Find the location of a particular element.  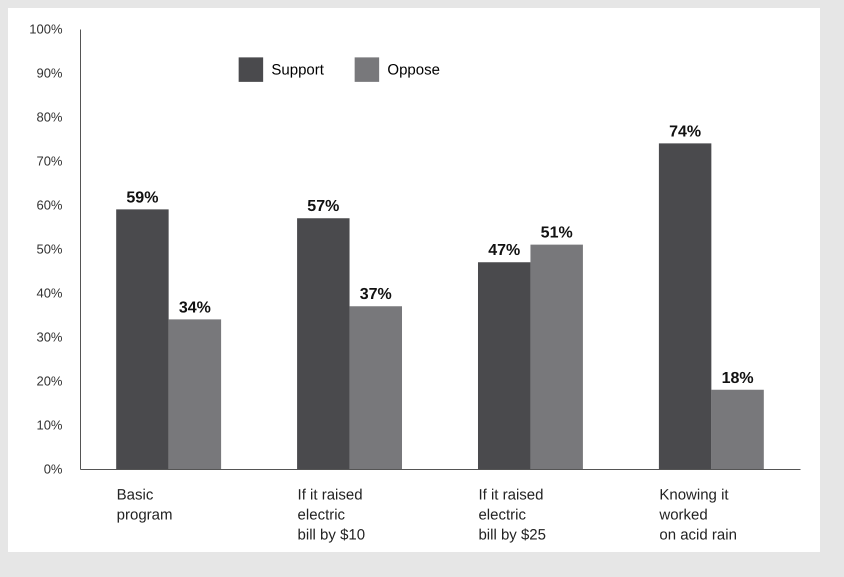

y-tick-label: 10% is located at coordinates (49, 425).